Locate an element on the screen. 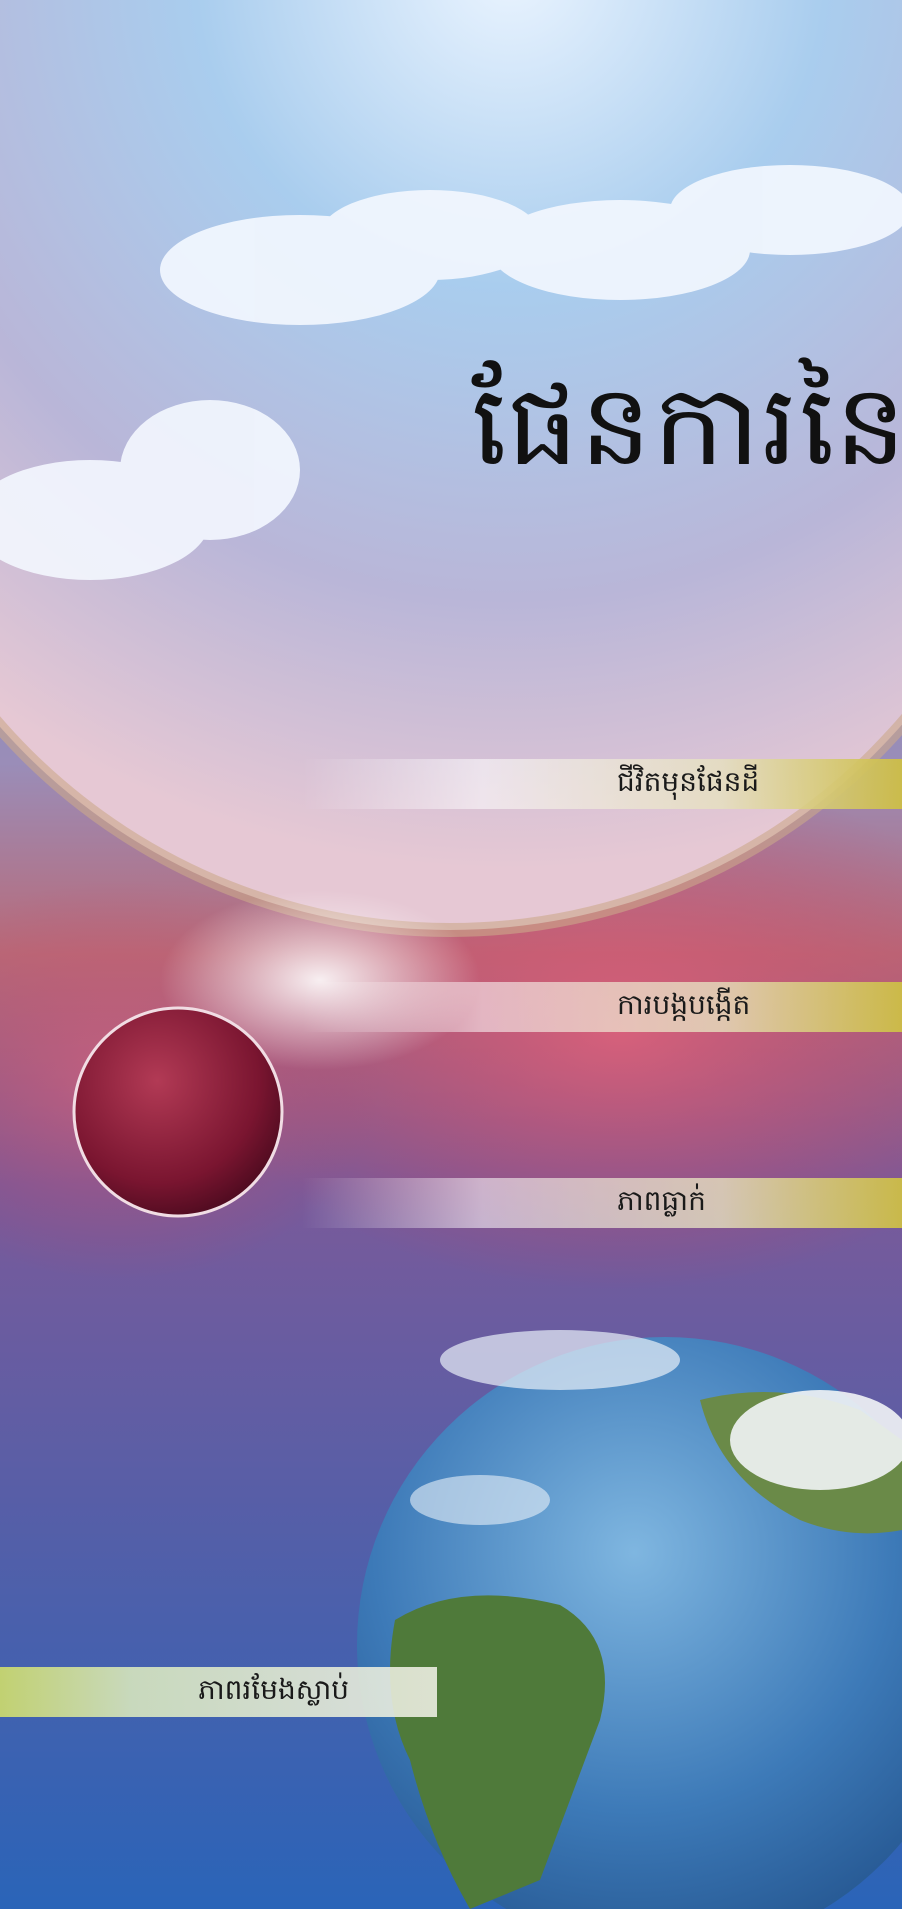 This screenshot has width=902, height=1909. section-band-premortal-life: ជីវិតមុនផែនដី is located at coordinates (602, 784).